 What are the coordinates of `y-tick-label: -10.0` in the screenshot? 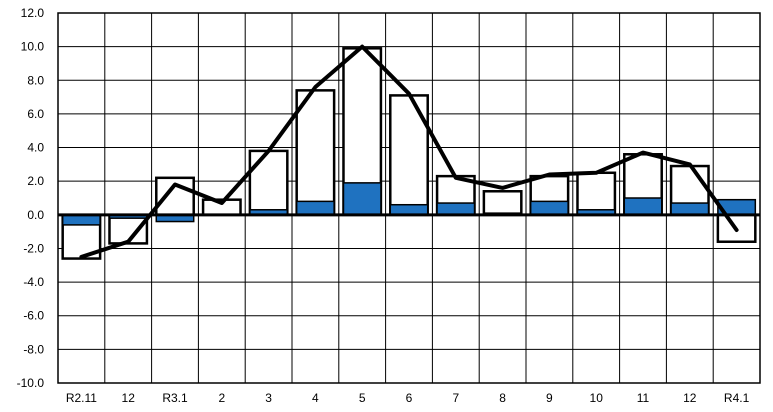 It's located at (31, 383).